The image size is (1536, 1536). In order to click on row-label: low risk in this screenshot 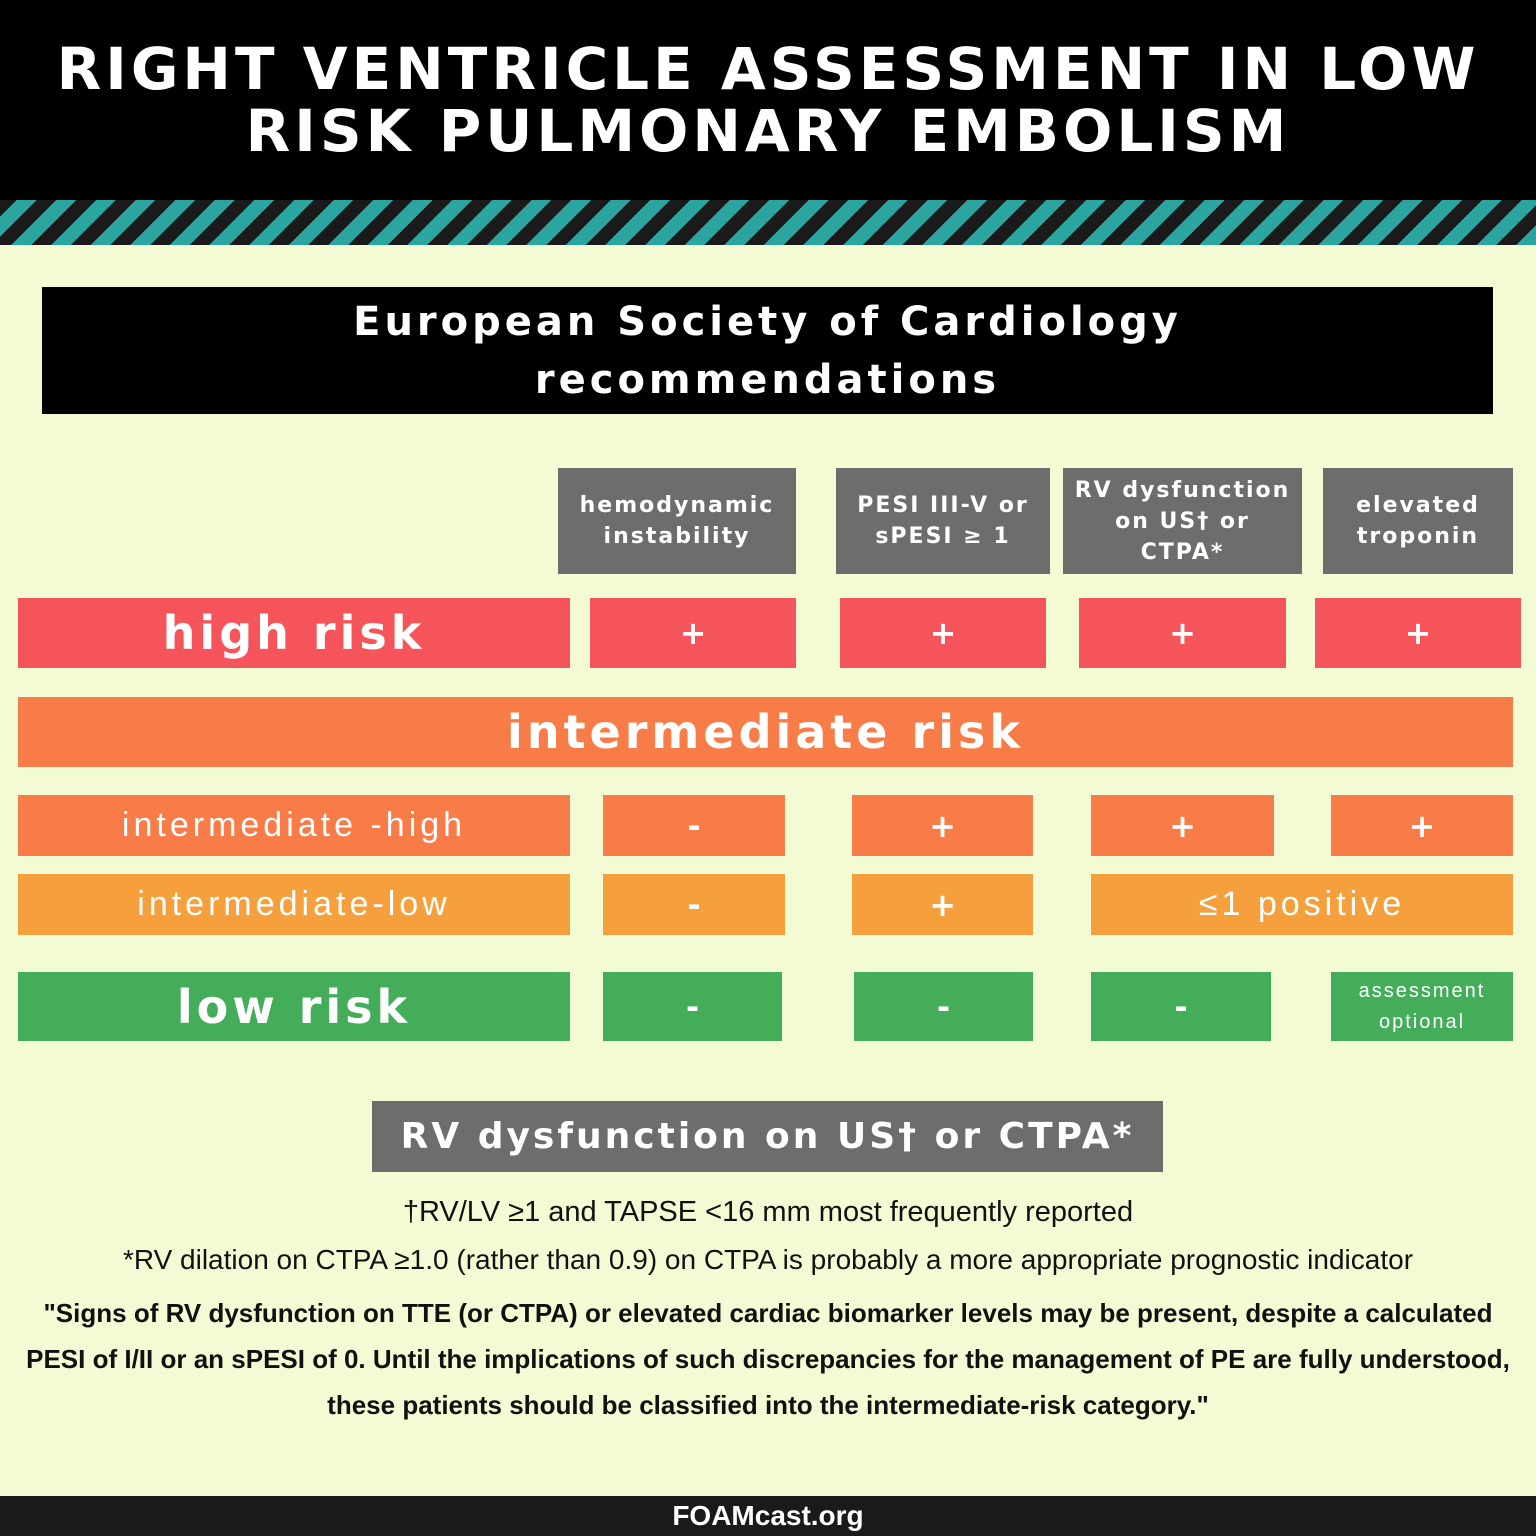, I will do `click(294, 1006)`.